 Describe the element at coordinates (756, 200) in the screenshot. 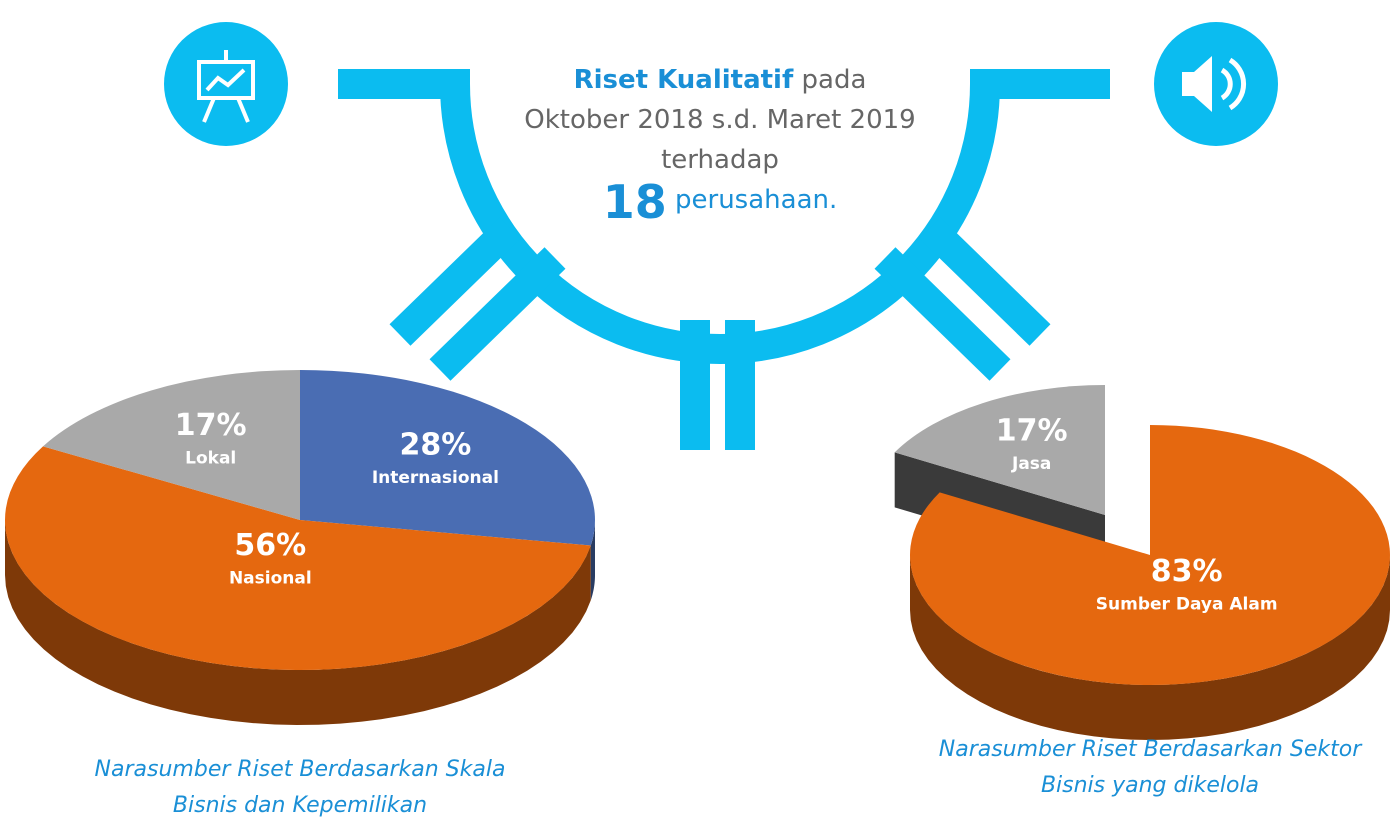

I see `count-unit: perusahaan.` at that location.